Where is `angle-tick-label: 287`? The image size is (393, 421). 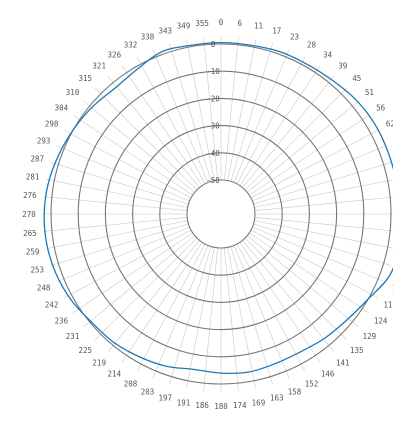 angle-tick-label: 287 is located at coordinates (37, 158).